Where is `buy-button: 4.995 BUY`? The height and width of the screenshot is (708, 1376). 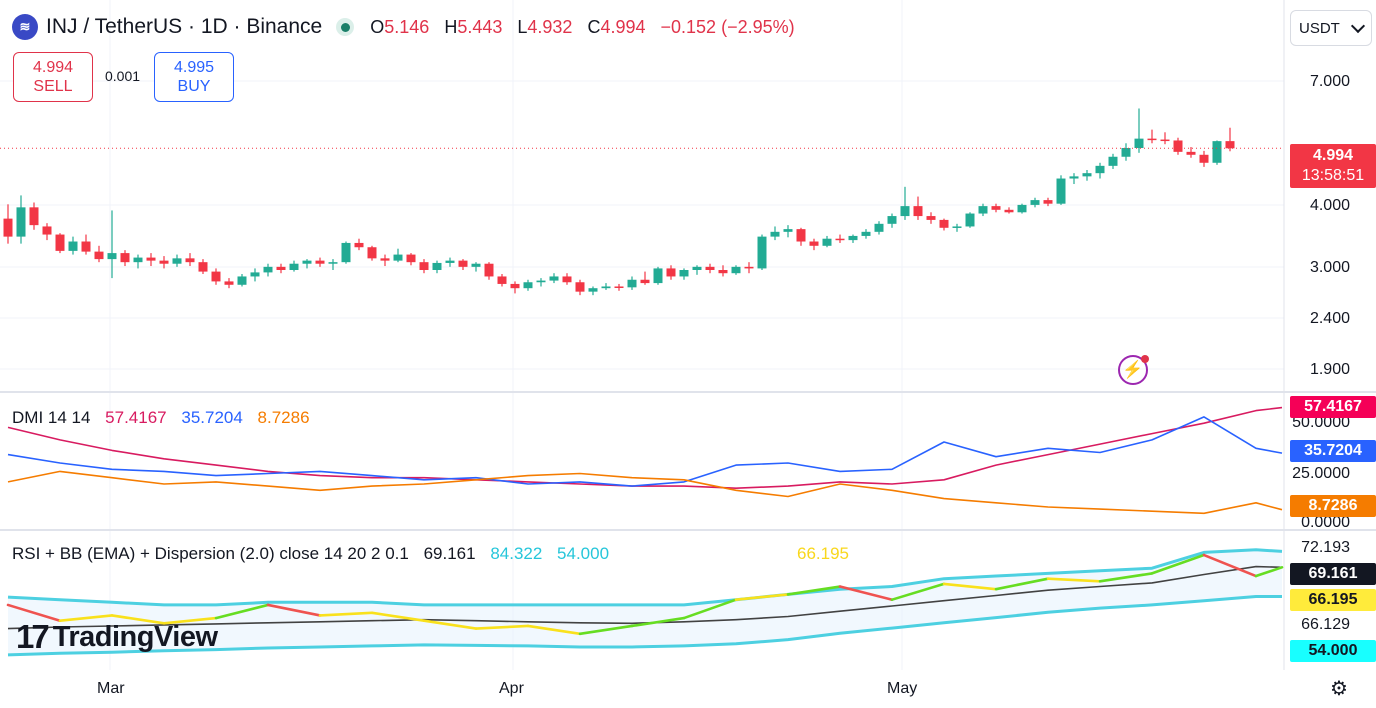 buy-button: 4.995 BUY is located at coordinates (194, 77).